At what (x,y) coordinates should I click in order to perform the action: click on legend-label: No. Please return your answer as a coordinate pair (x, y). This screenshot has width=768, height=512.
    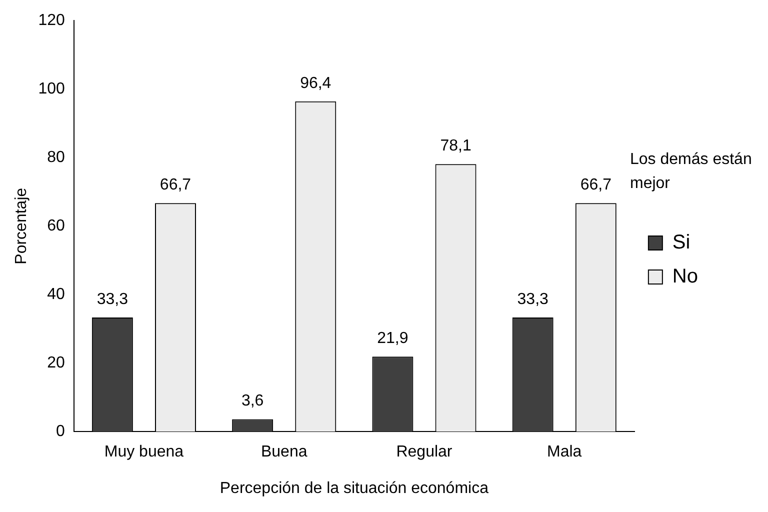
    Looking at the image, I should click on (685, 277).